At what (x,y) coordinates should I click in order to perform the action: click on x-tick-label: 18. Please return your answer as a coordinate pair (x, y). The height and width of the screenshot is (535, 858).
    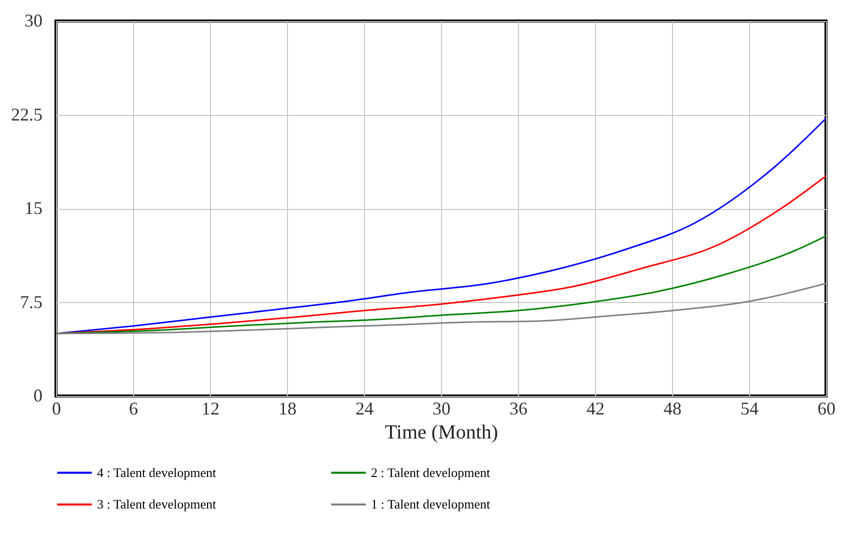
    Looking at the image, I should click on (287, 408).